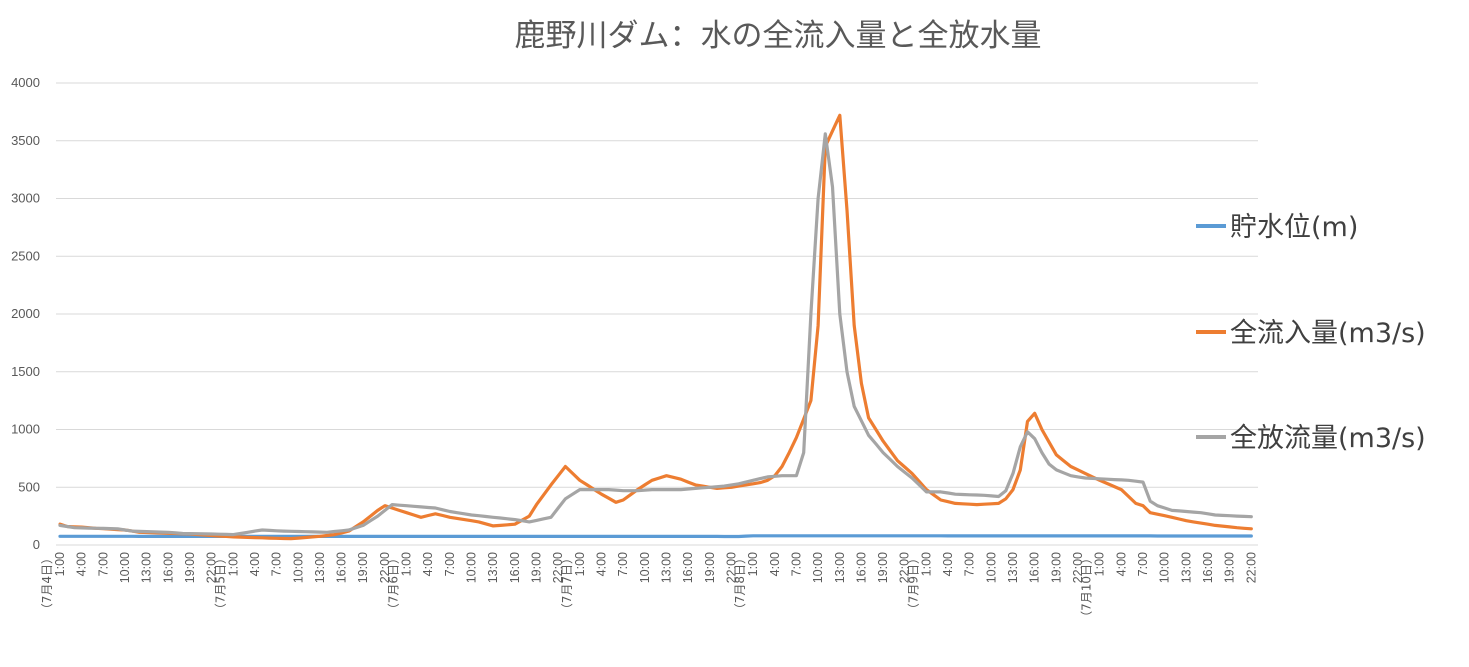 This screenshot has width=1469, height=667. Describe the element at coordinates (1087, 587) in the screenshot. I see `x-day-label: （7月10日）` at that location.